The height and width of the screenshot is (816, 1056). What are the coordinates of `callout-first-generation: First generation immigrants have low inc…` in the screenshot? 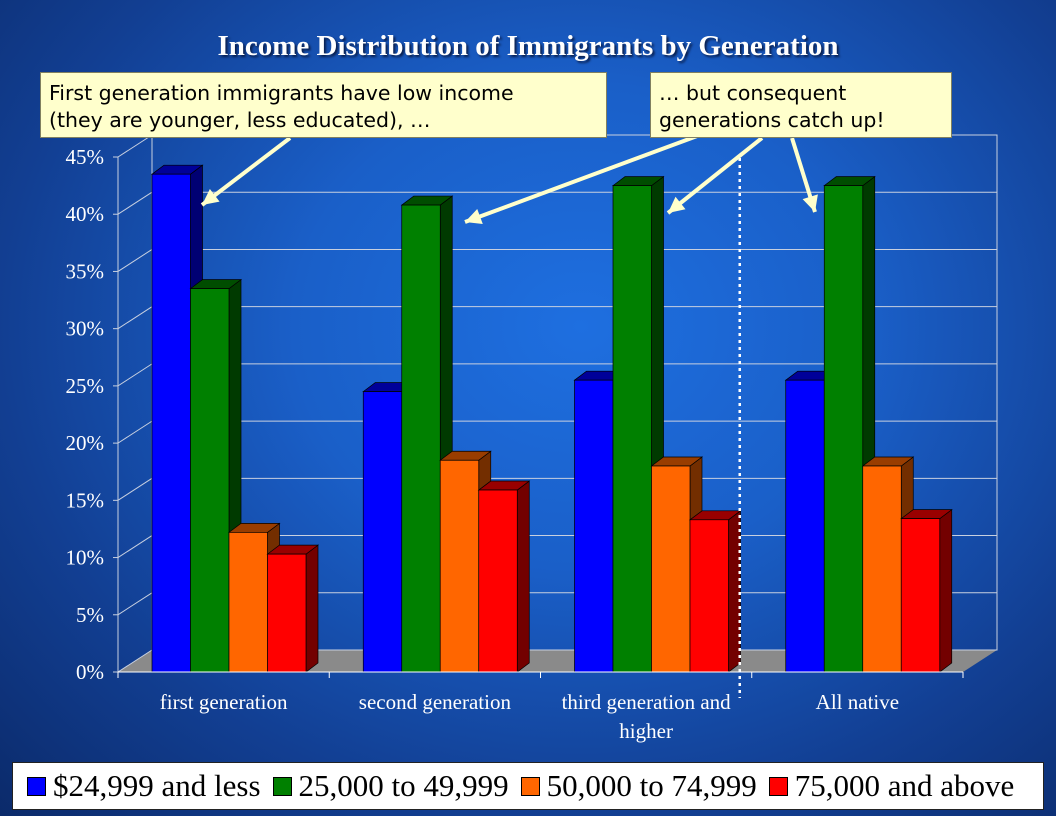 It's located at (323, 105).